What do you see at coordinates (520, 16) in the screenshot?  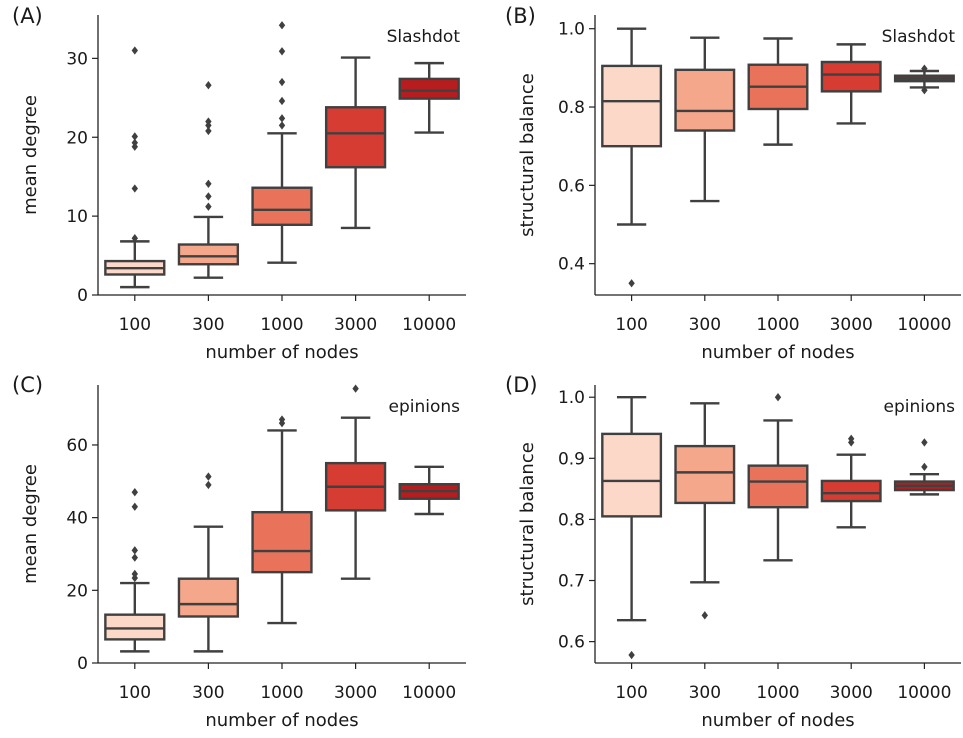 I see `panel-label: (B)` at bounding box center [520, 16].